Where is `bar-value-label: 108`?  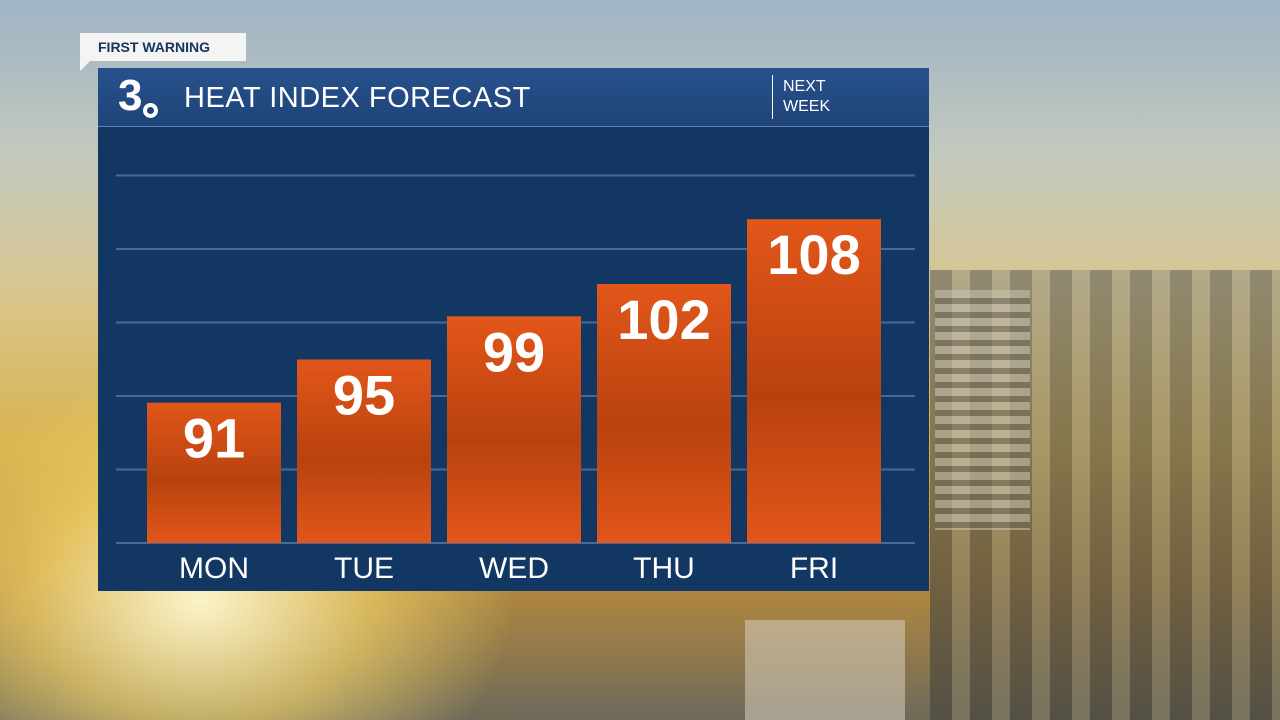 bar-value-label: 108 is located at coordinates (813, 254).